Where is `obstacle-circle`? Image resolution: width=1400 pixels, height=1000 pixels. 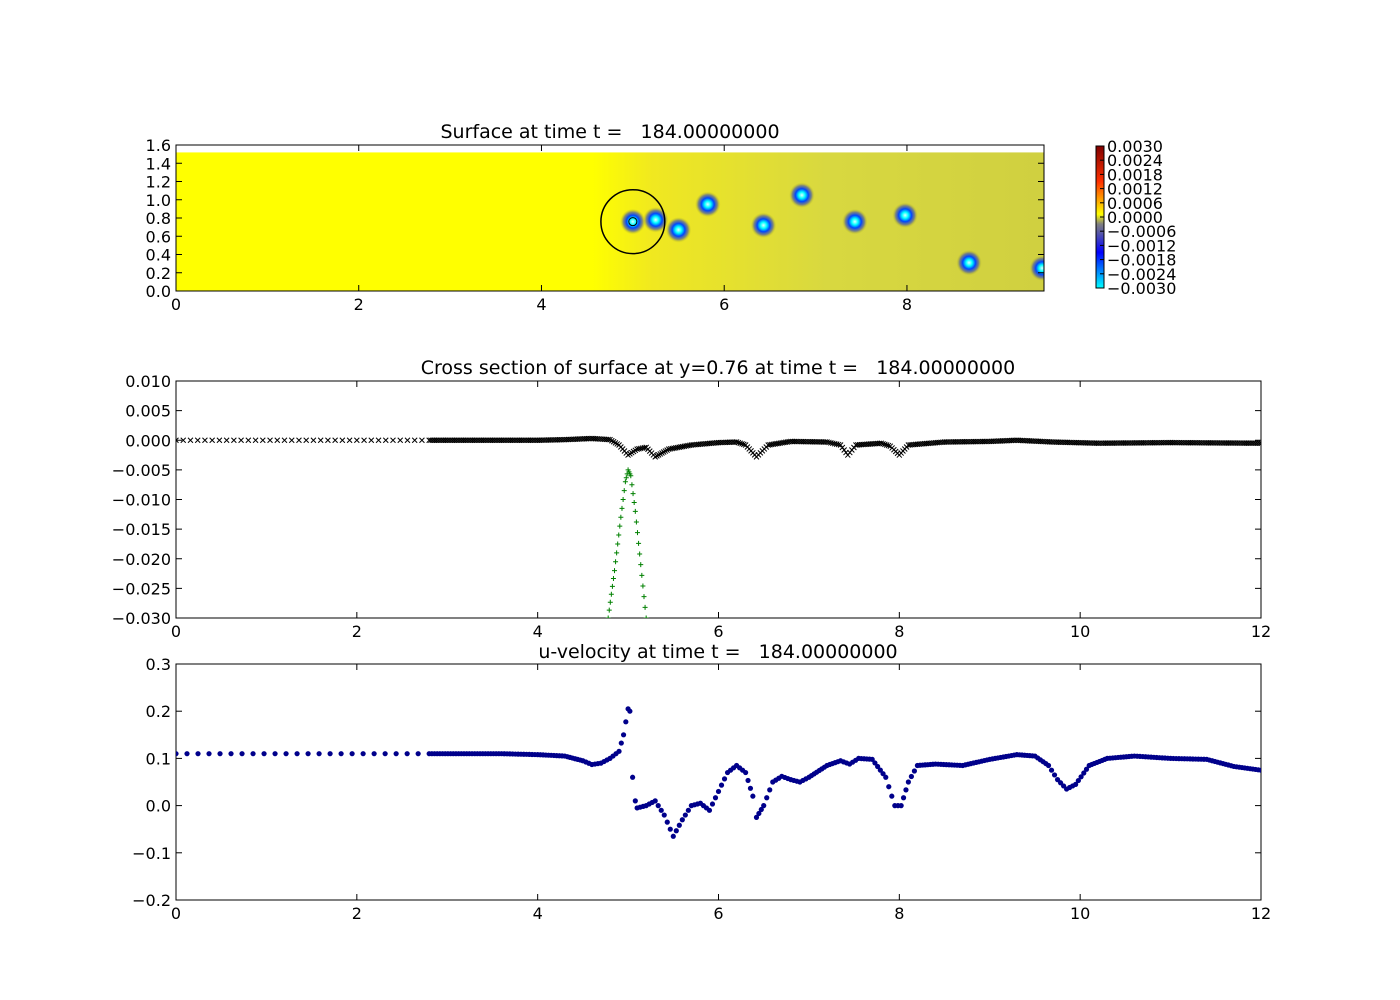
obstacle-circle is located at coordinates (633, 221).